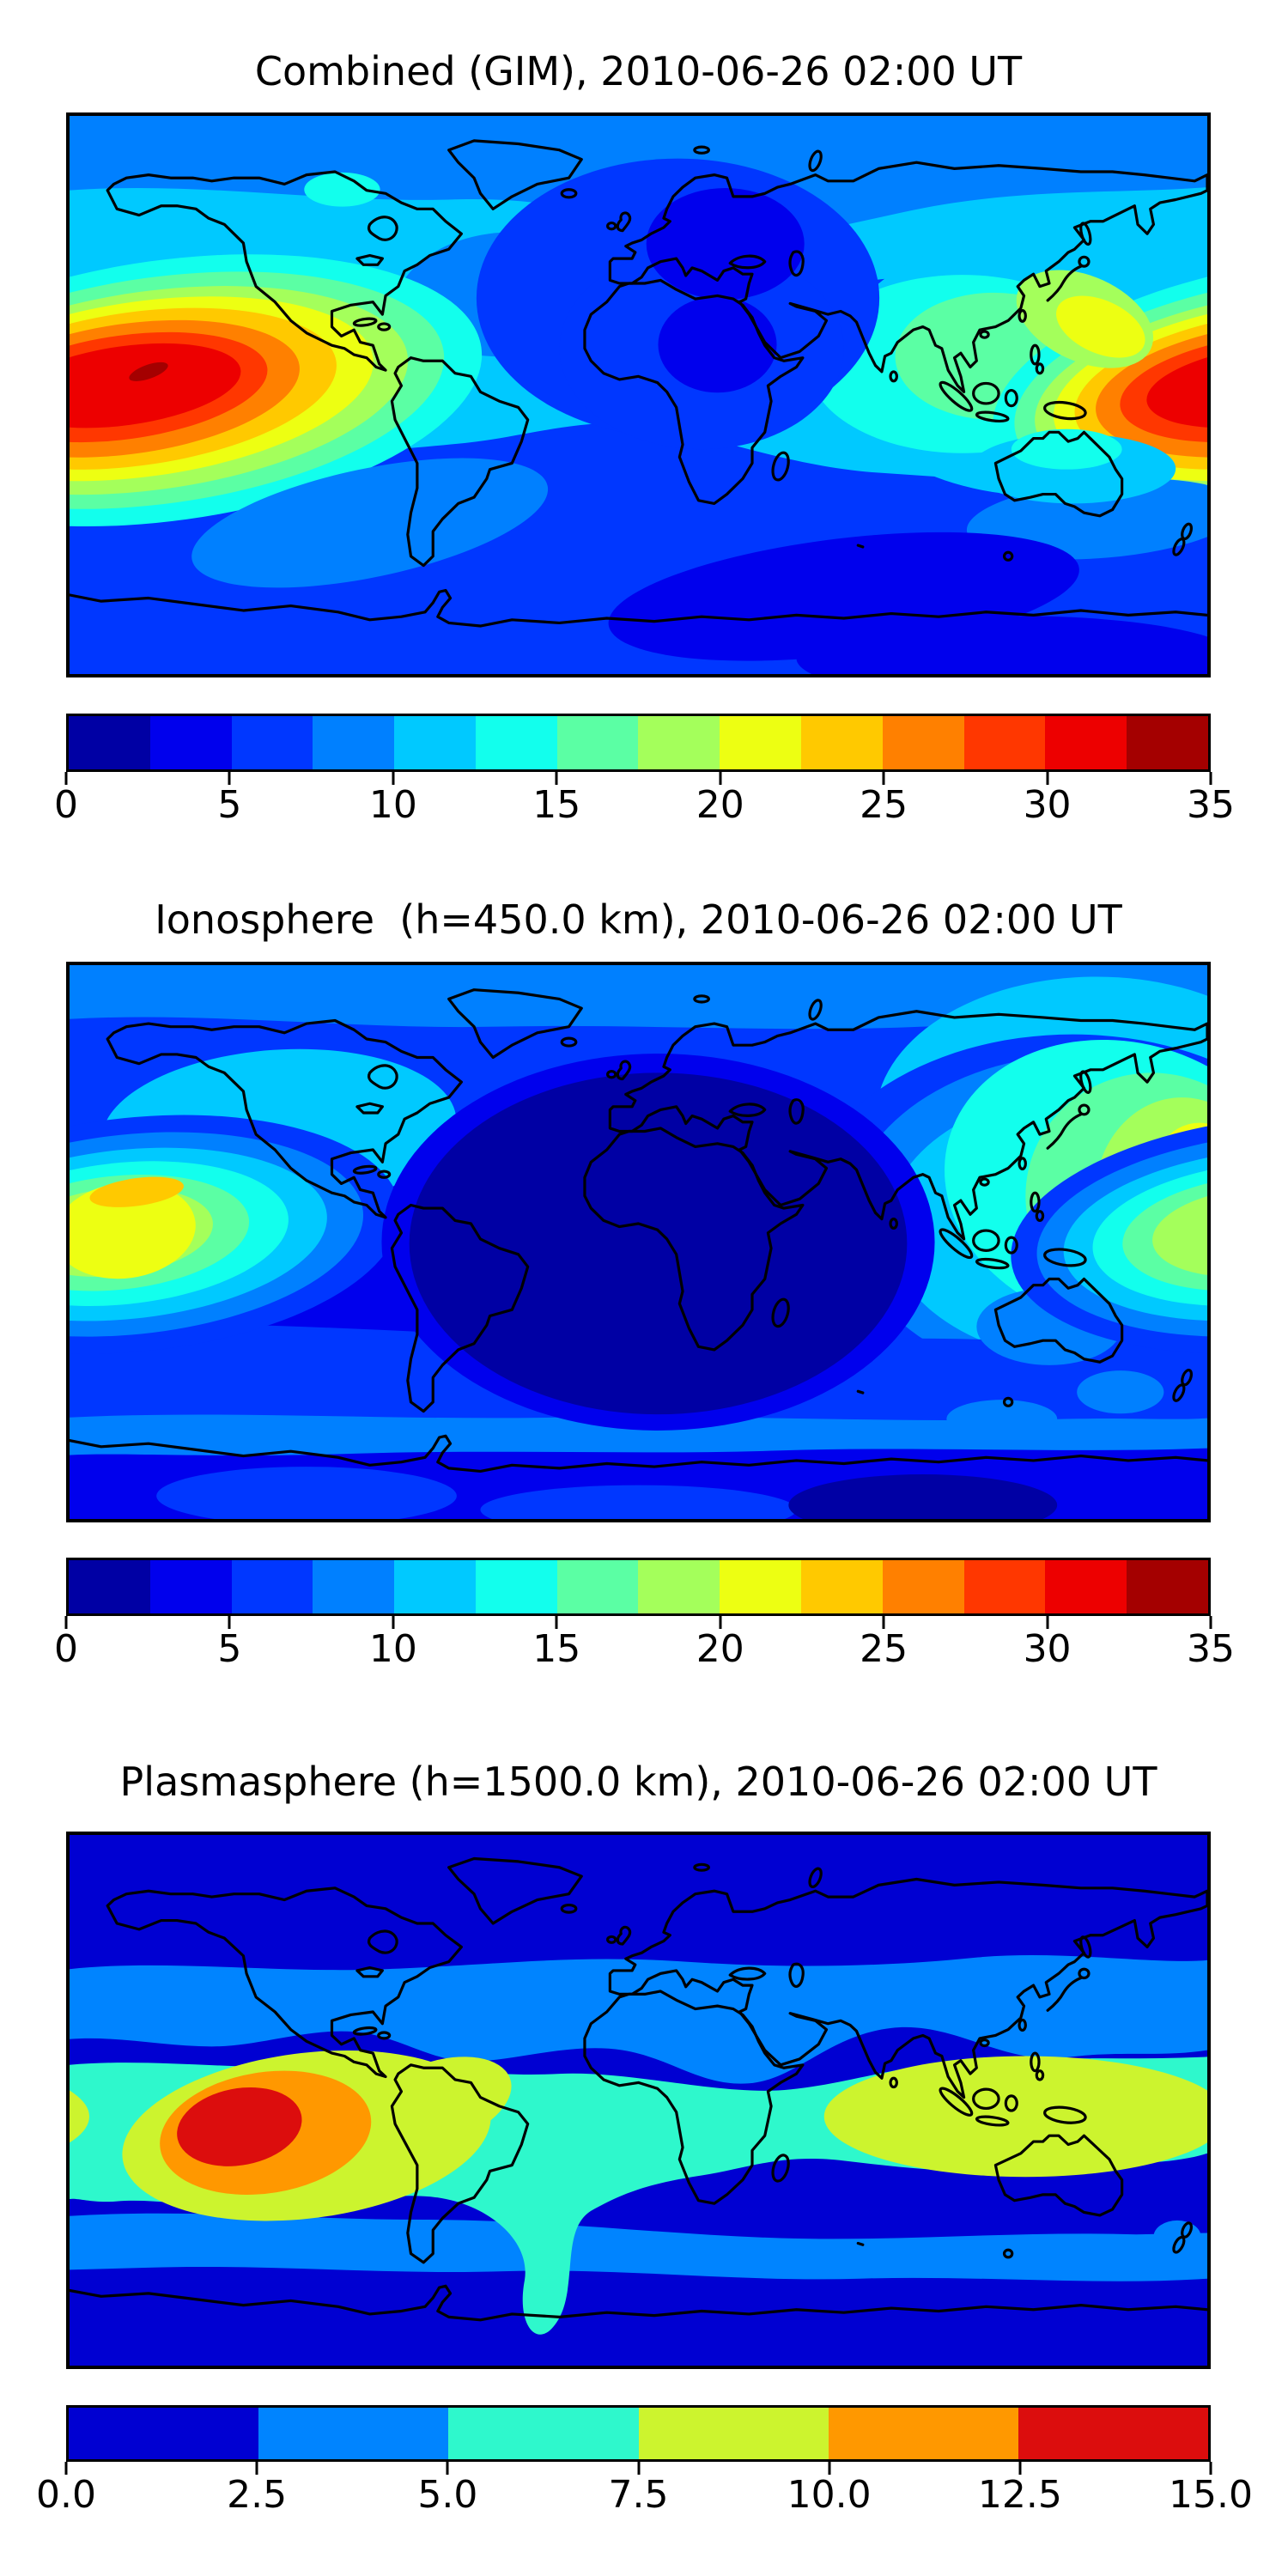 The image size is (1288, 2576). Describe the element at coordinates (644, 806) in the screenshot. I see `colorbar-labels-combined: 0 5 10 15 20 25 30 35` at that location.